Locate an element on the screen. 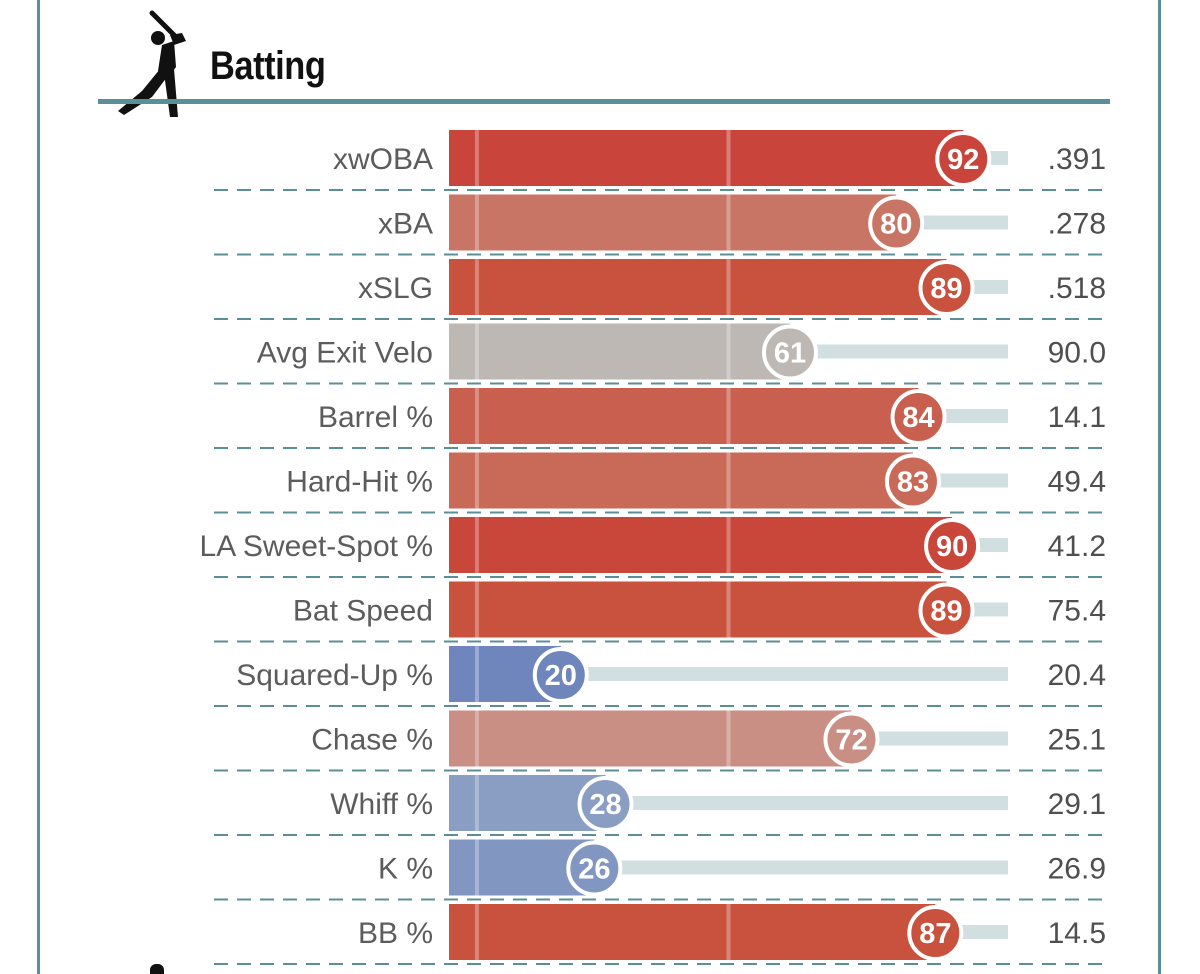  stat-value: 25.1 is located at coordinates (1077, 740).